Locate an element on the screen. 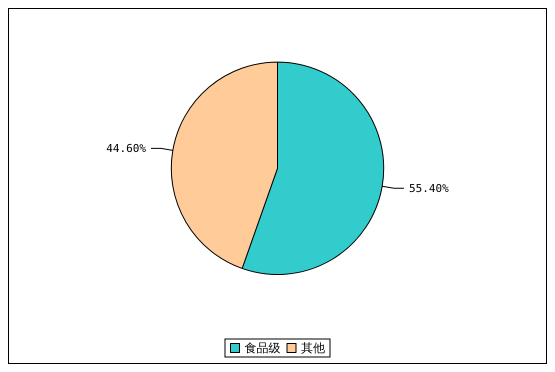 The width and height of the screenshot is (555, 372). data-label: 44.60% is located at coordinates (126, 148).